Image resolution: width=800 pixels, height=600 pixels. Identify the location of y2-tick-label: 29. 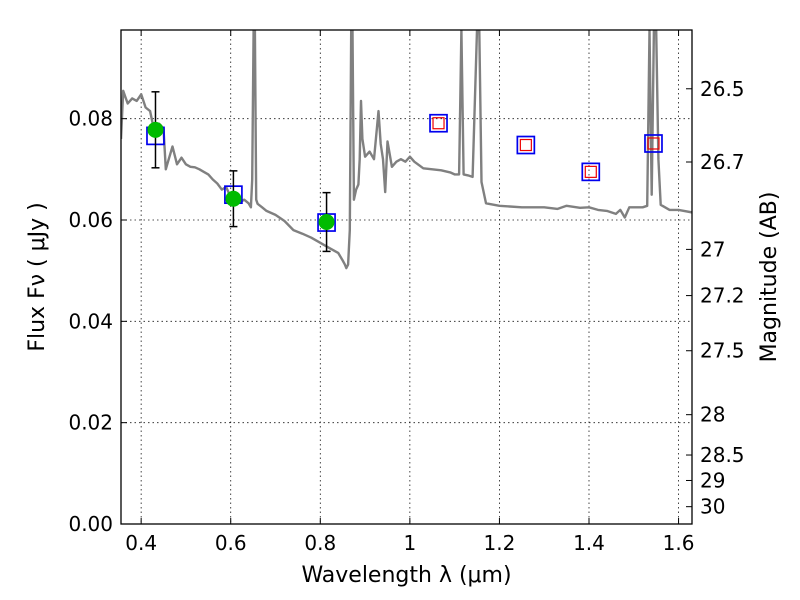
(712, 480).